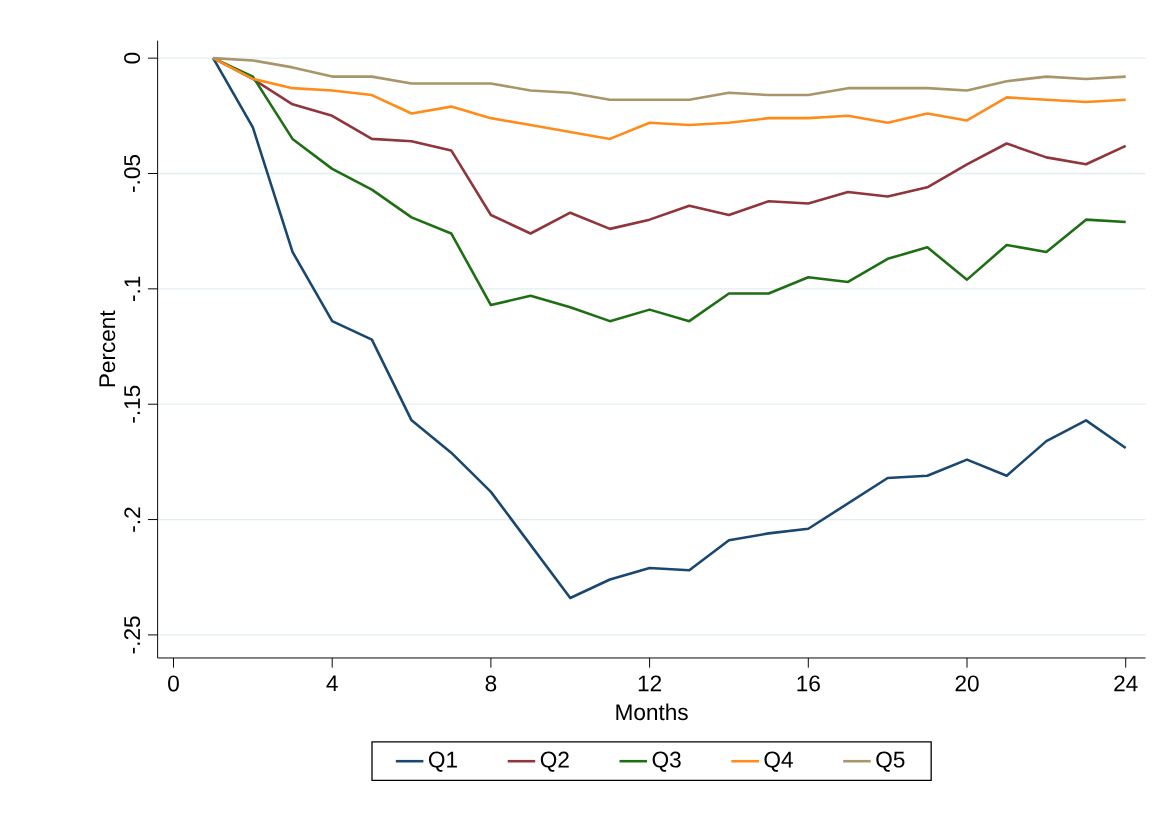  Describe the element at coordinates (890, 761) in the screenshot. I see `legend-label: Q5` at that location.